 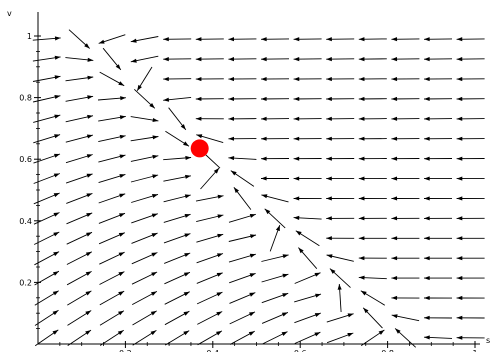 What do you see at coordinates (25, 159) in the screenshot?
I see `y-tick-label: 0.6` at bounding box center [25, 159].